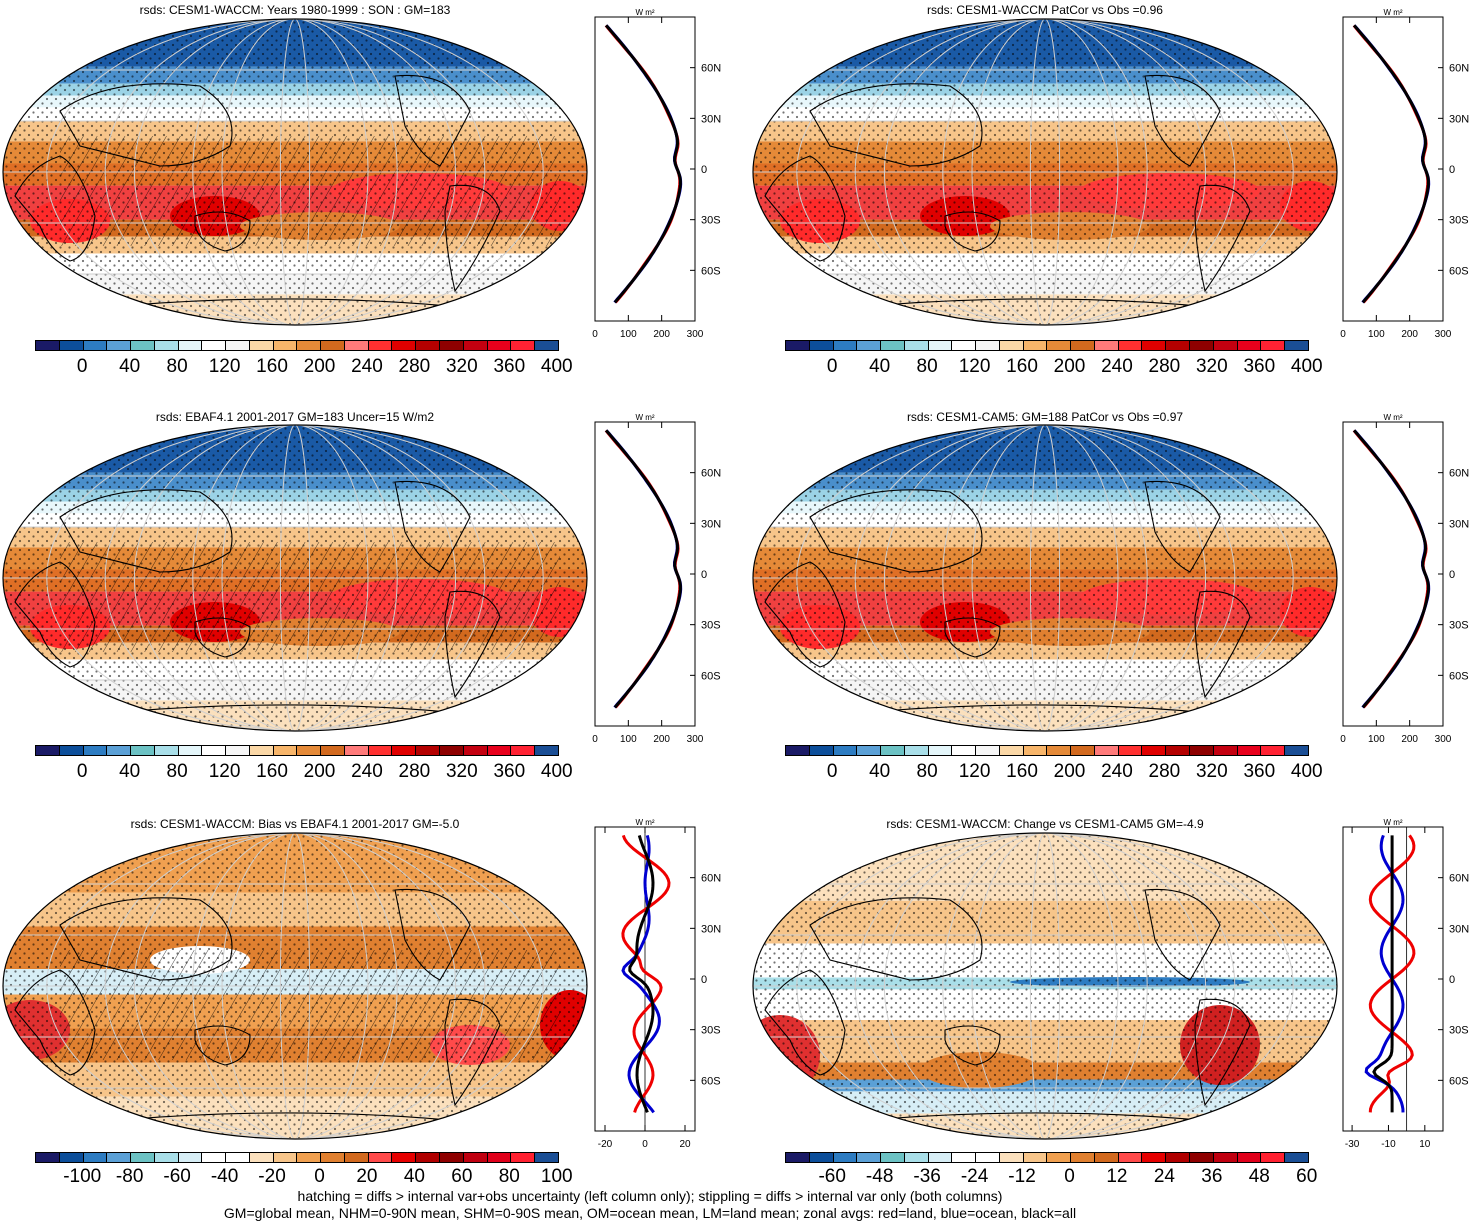 This screenshot has width=1483, height=1222. I want to click on colorbar-tick-label: 160, so click(1022, 771).